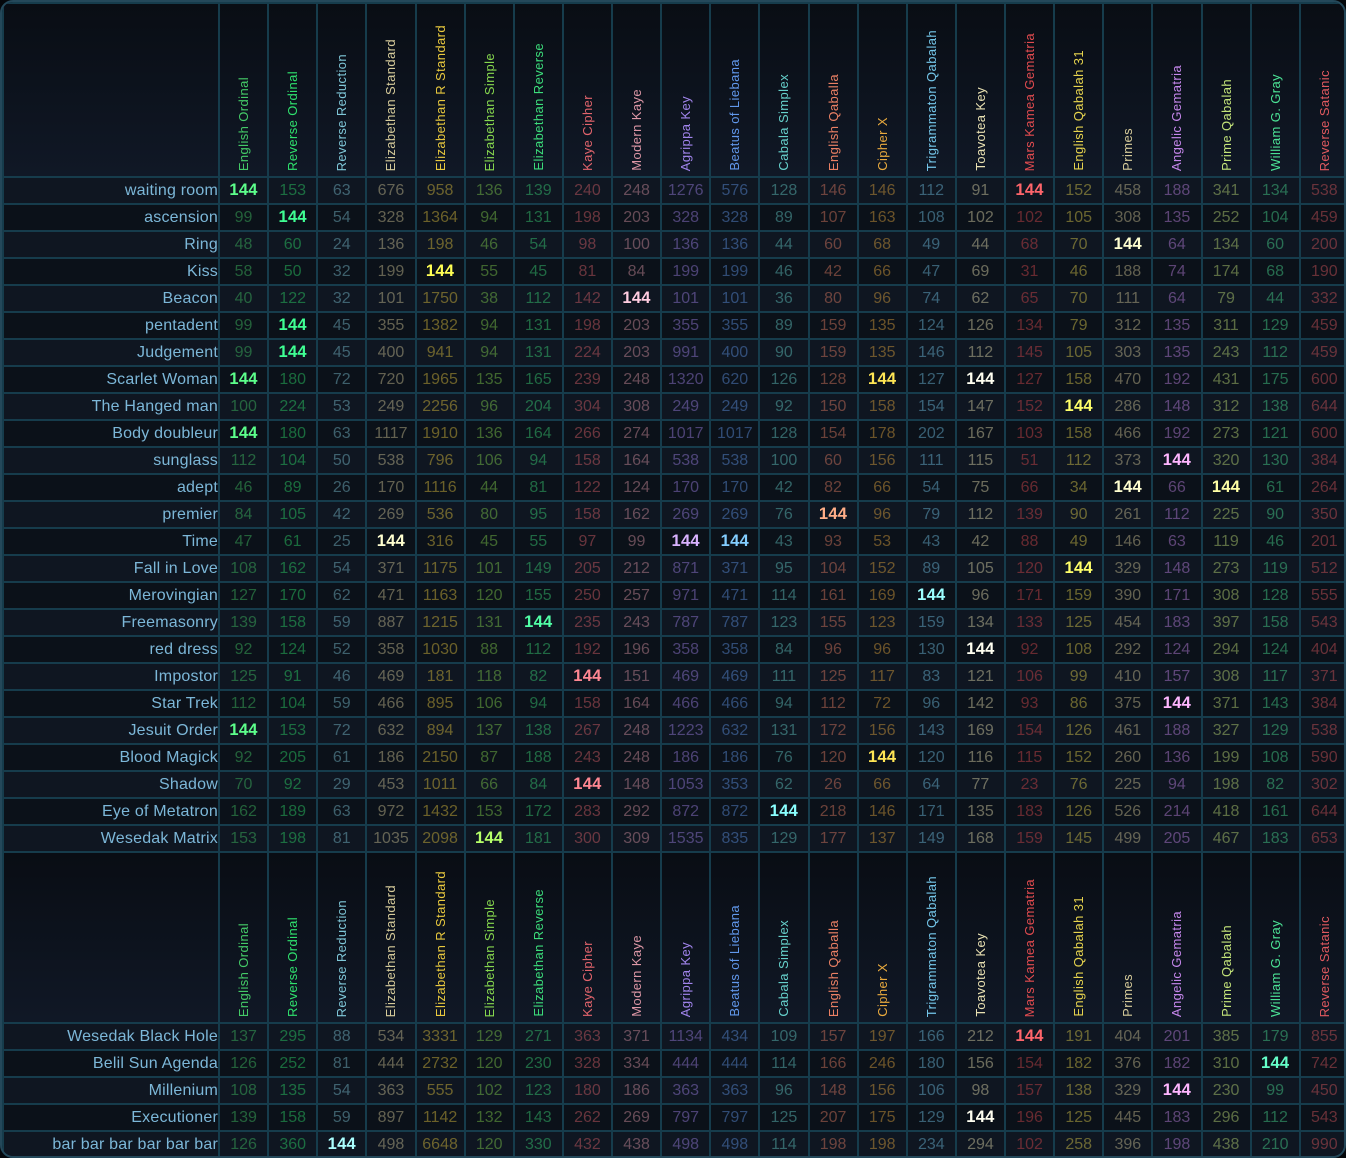  What do you see at coordinates (342, 958) in the screenshot?
I see `column-header-label: Reverse Reduction` at bounding box center [342, 958].